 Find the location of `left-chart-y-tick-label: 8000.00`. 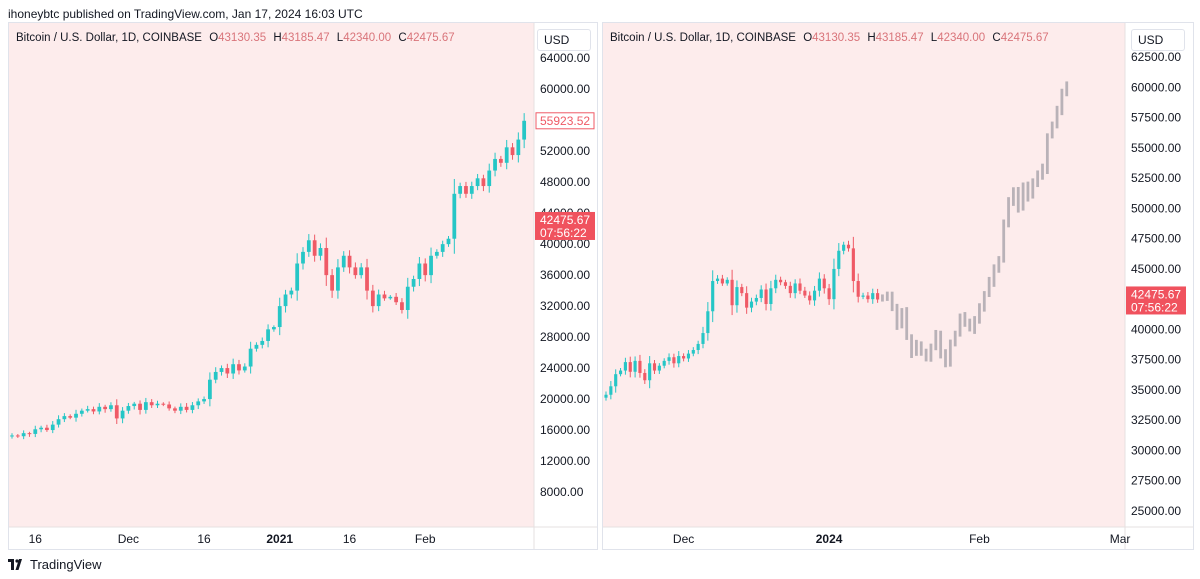

left-chart-y-tick-label: 8000.00 is located at coordinates (562, 492).